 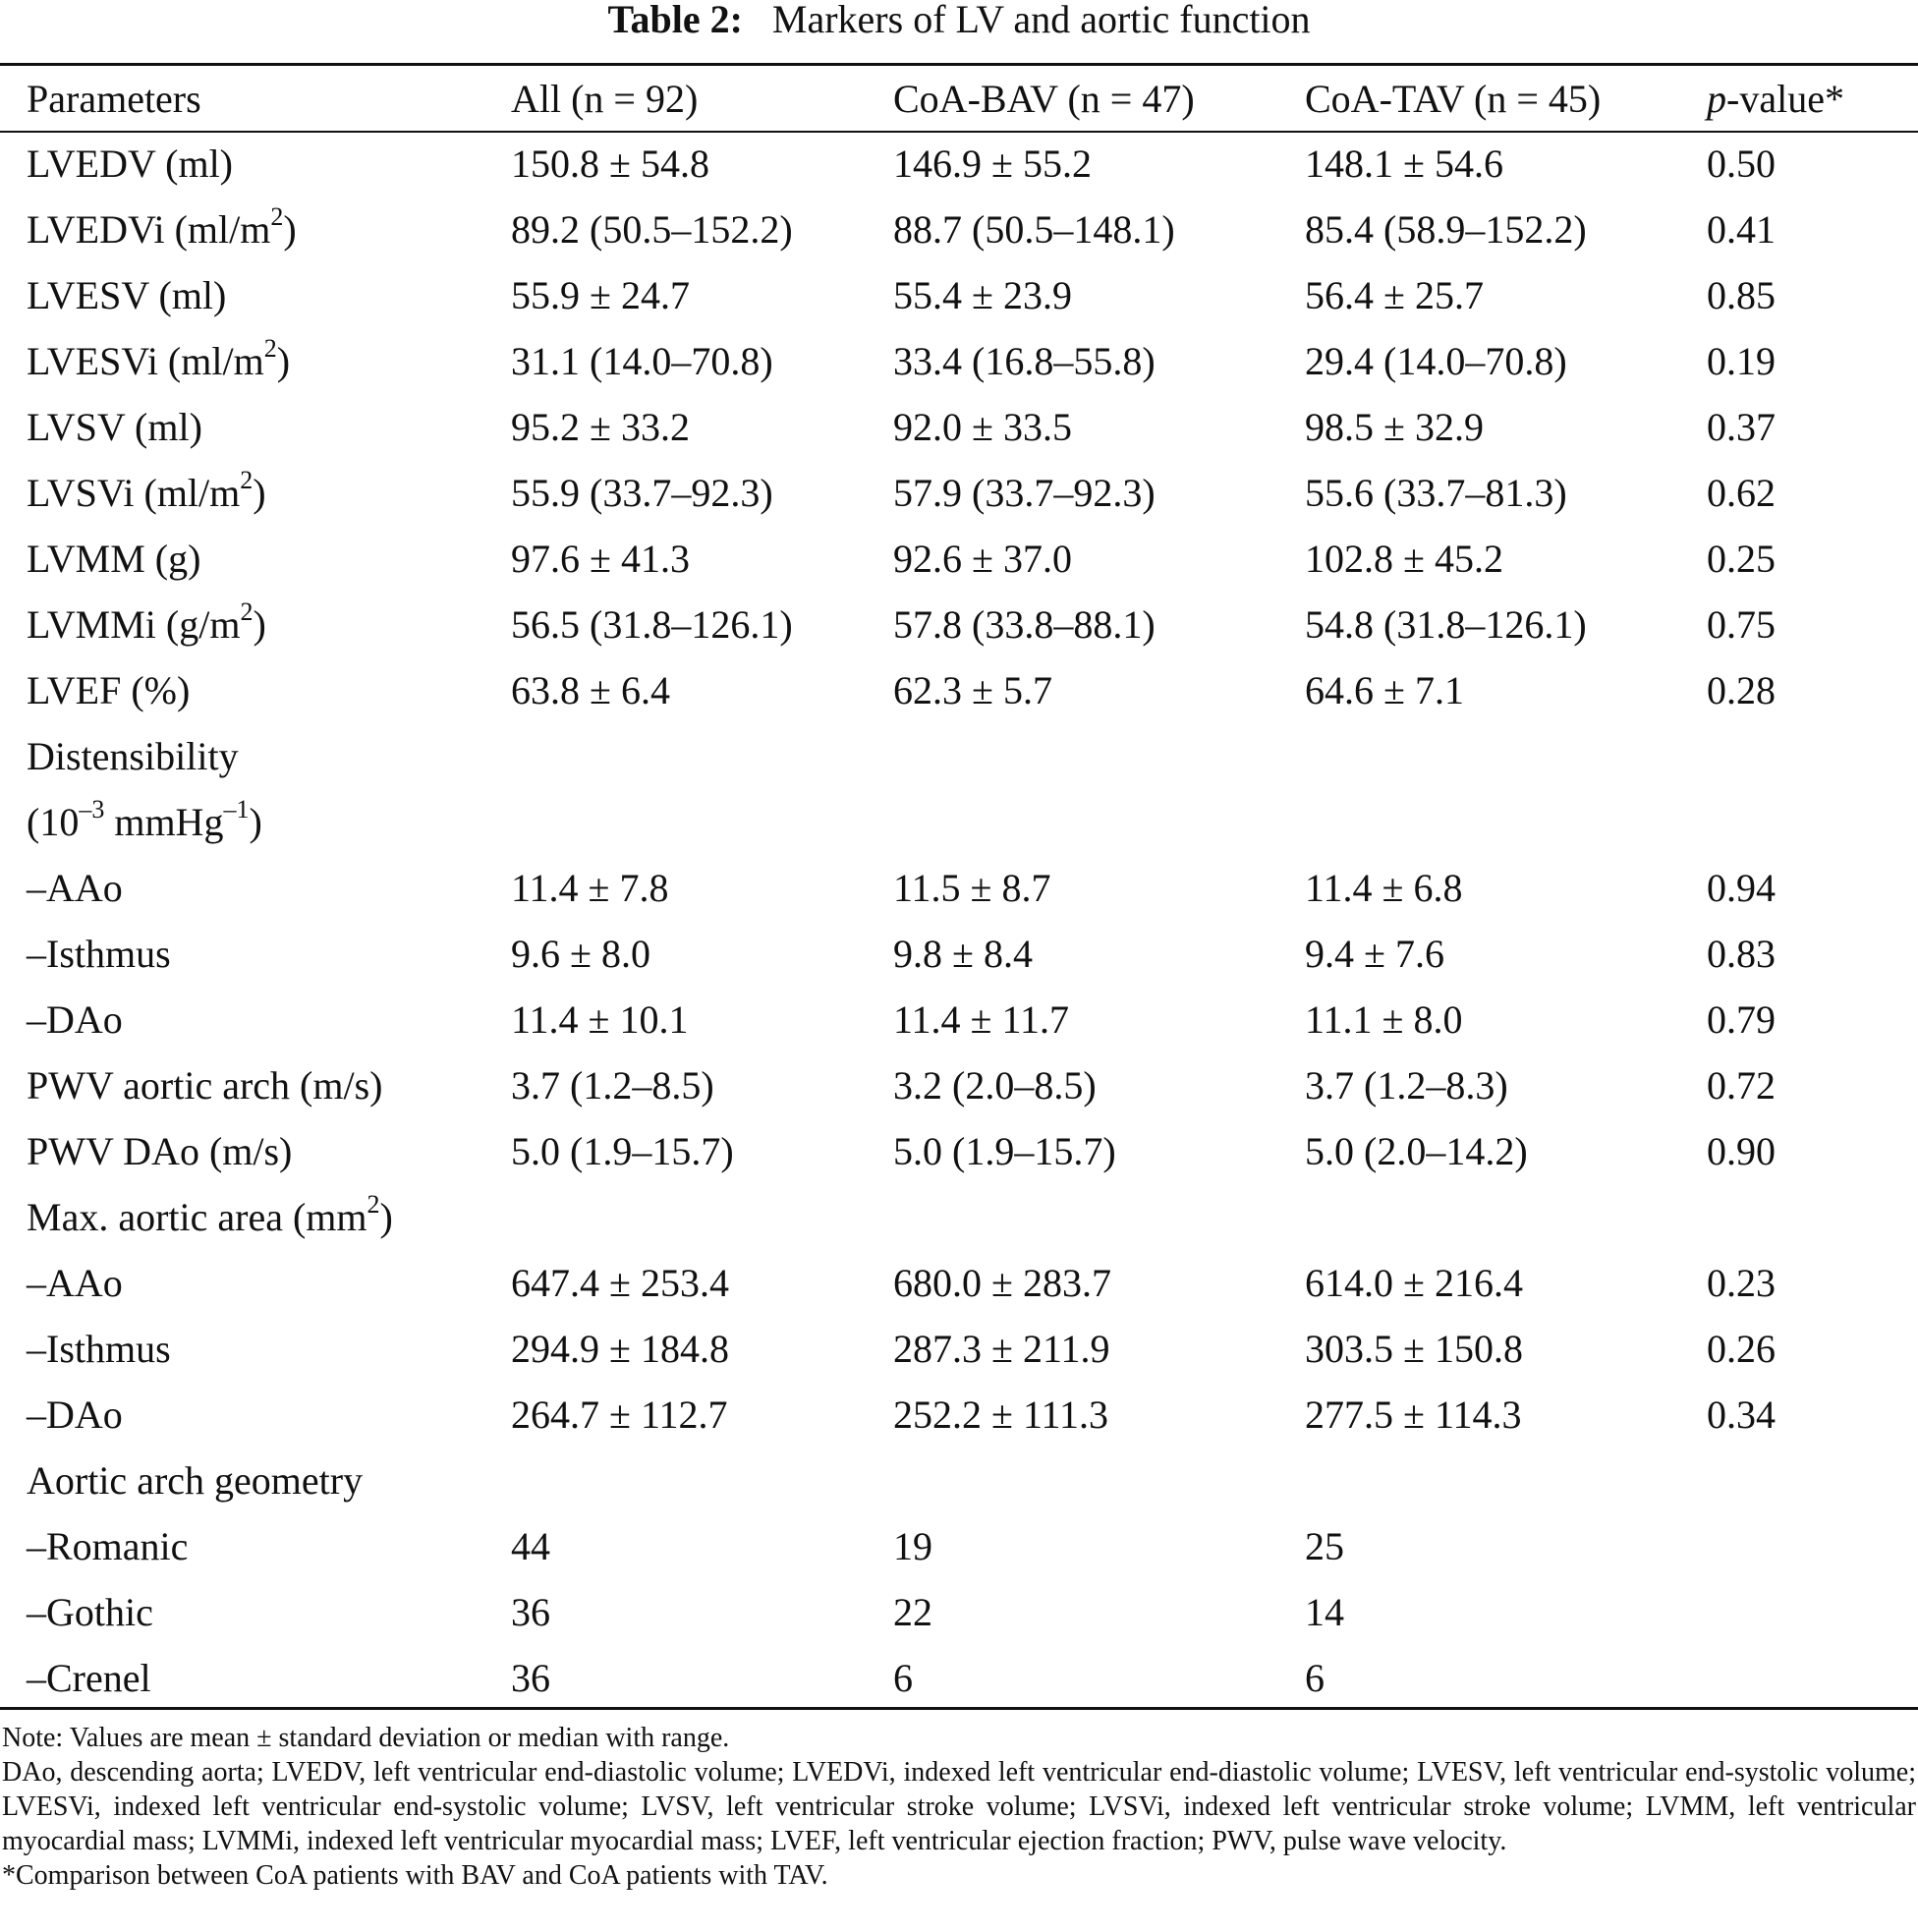 I want to click on distensibility-row-parameter: –DAo, so click(x=75, y=1019).